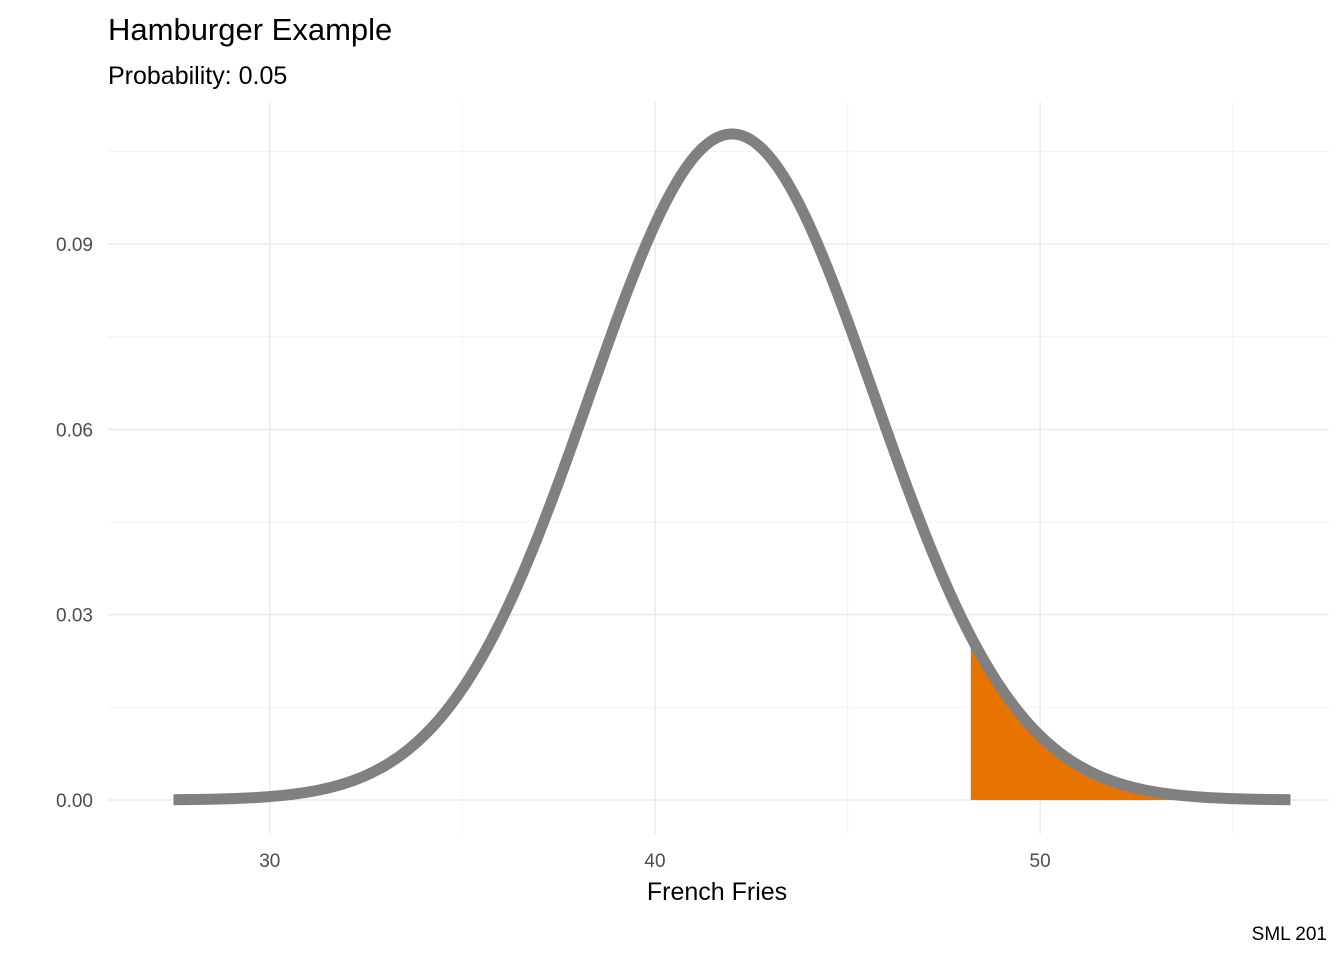 This screenshot has width=1344, height=960. I want to click on y-tick-label: 0.06, so click(74, 430).